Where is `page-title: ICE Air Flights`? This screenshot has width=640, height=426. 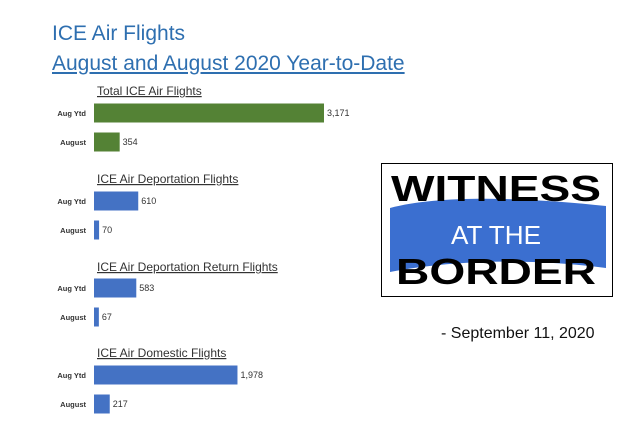 page-title: ICE Air Flights is located at coordinates (119, 33).